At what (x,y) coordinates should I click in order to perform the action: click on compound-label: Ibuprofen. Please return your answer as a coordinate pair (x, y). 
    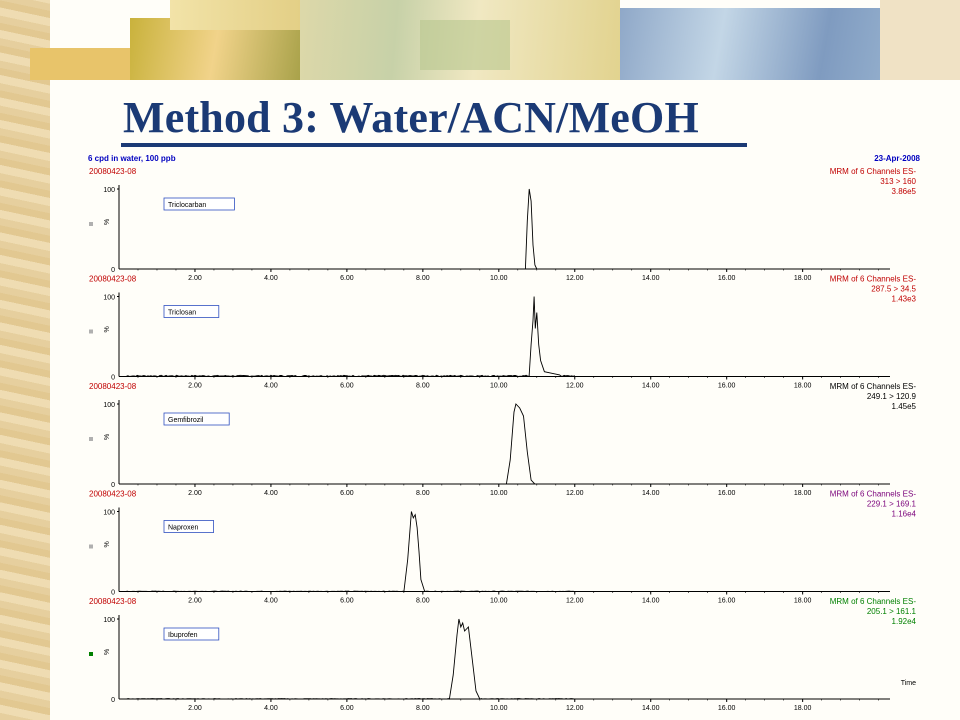
    Looking at the image, I should click on (183, 635).